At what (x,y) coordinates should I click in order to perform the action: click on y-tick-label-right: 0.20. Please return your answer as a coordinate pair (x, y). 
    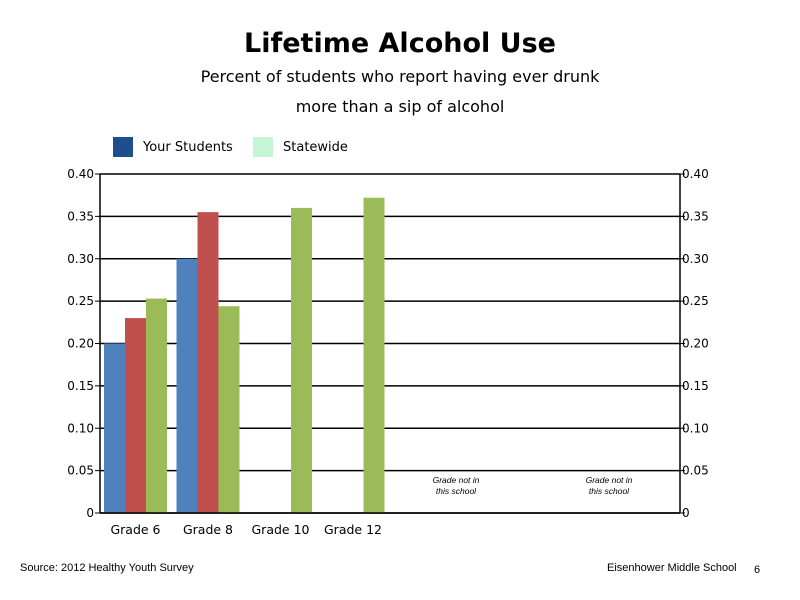
    Looking at the image, I should click on (695, 344).